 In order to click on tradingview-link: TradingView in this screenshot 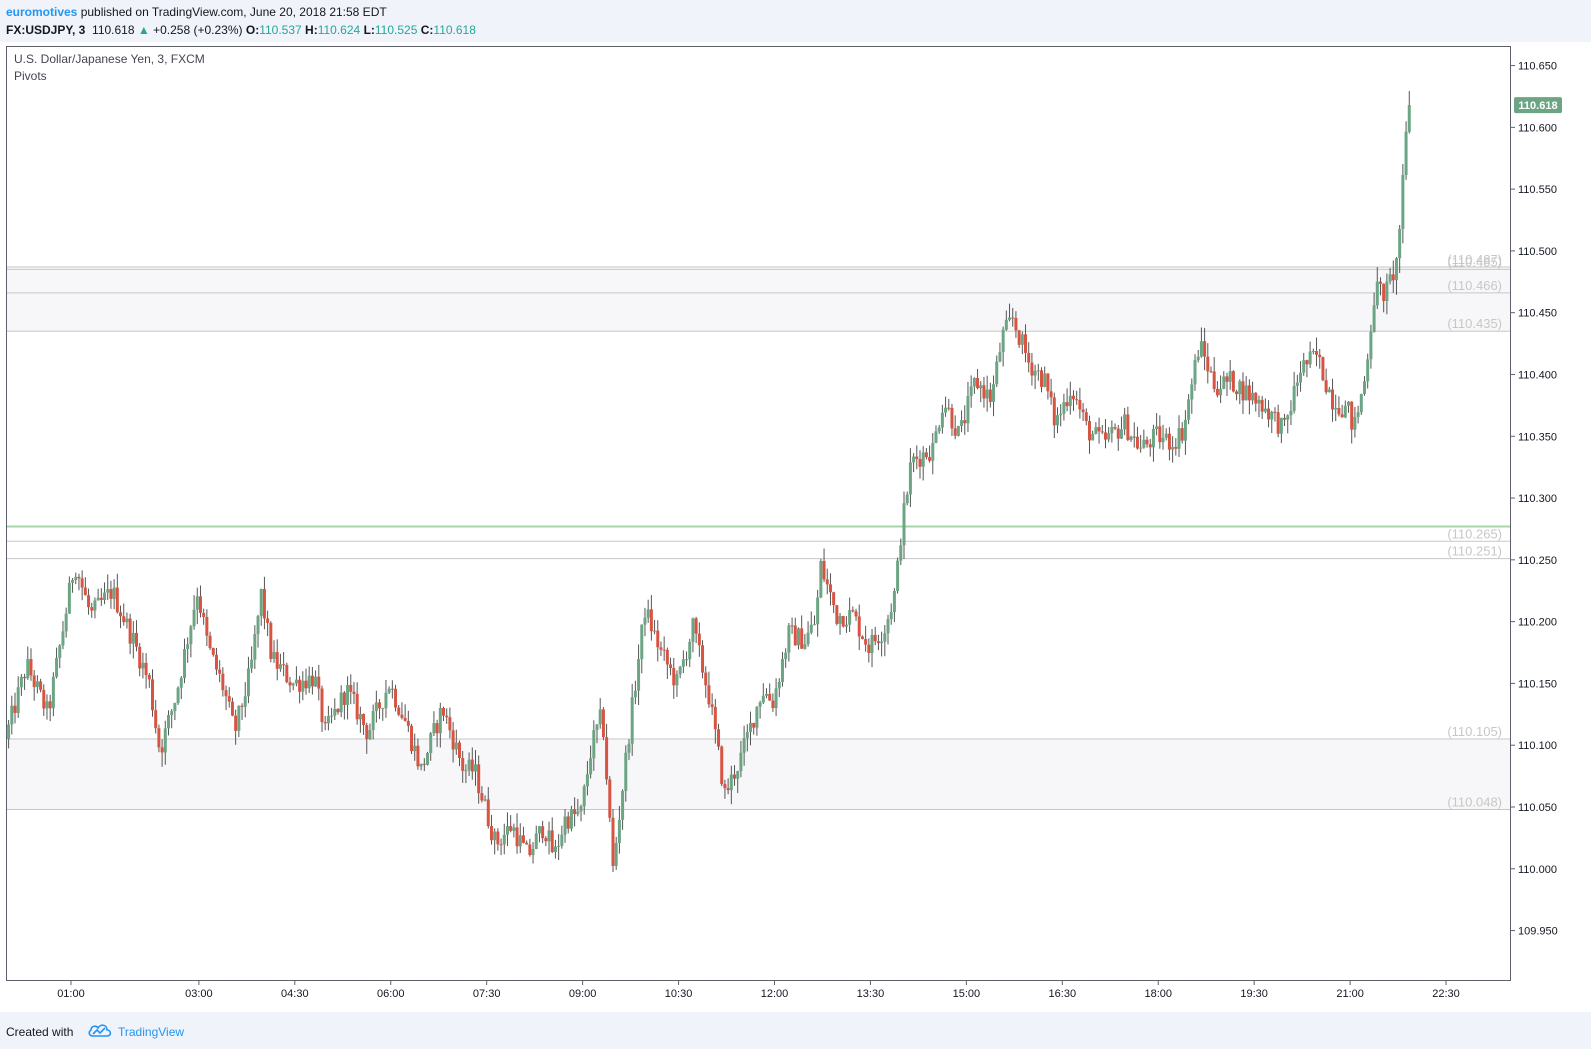, I will do `click(151, 1032)`.